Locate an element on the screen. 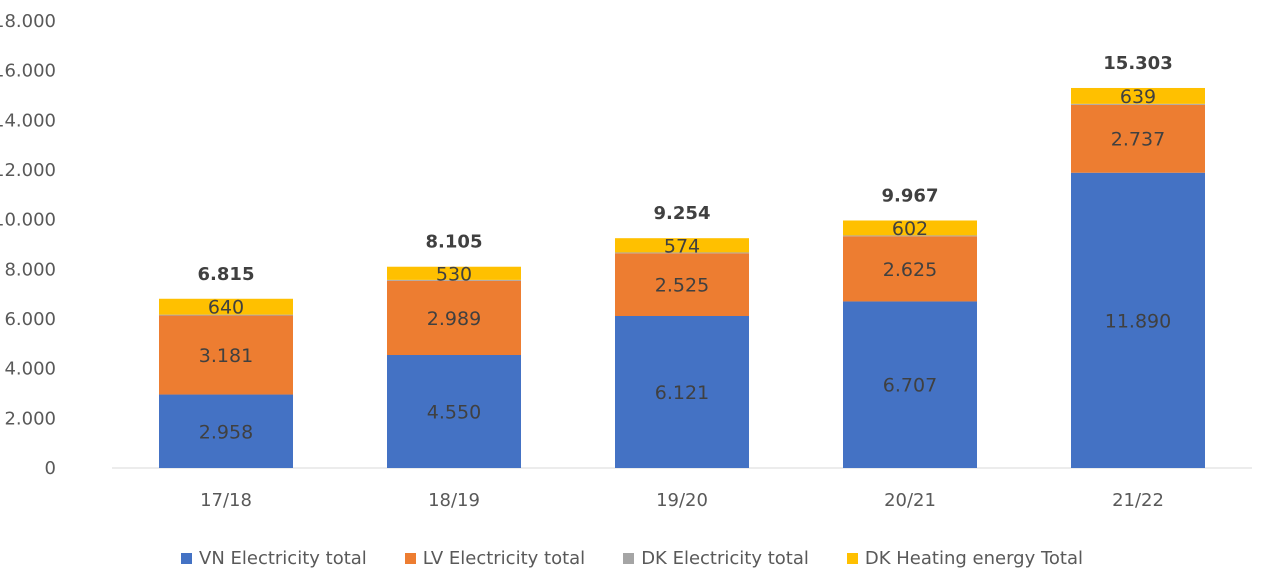 The image size is (1264, 579). total-data-label: 6.815 is located at coordinates (226, 274).